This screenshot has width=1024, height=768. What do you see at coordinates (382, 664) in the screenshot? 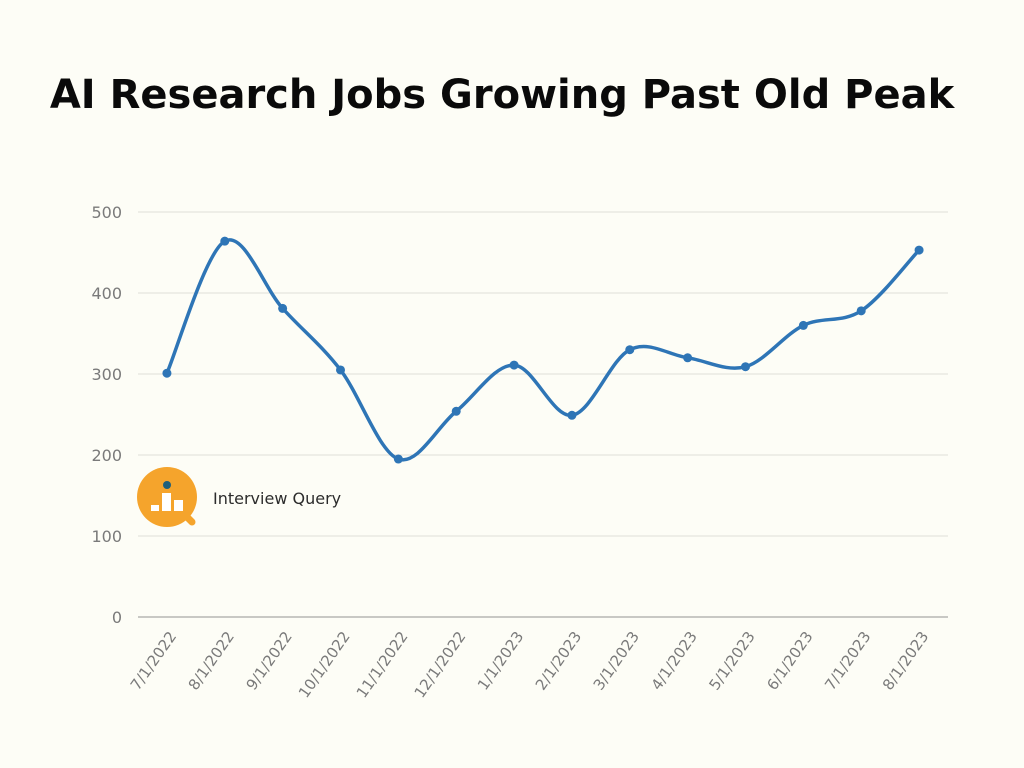
I see `x-tick-label: 11/1/2022` at bounding box center [382, 664].